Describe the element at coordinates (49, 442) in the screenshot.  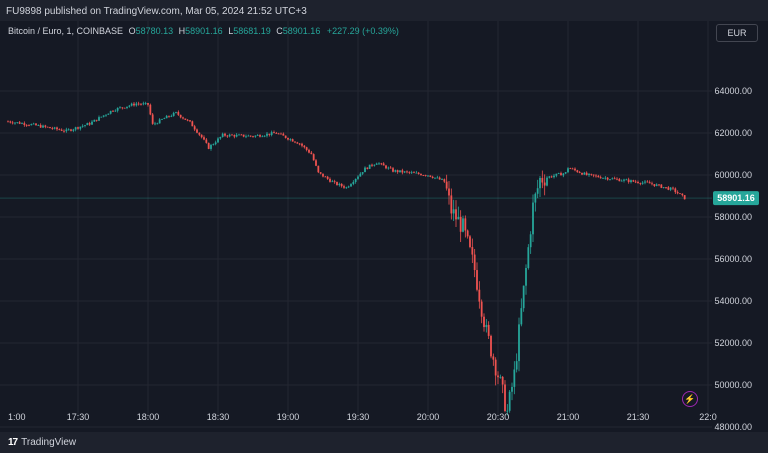
I see `tradingview-logo-text: TradingView` at that location.